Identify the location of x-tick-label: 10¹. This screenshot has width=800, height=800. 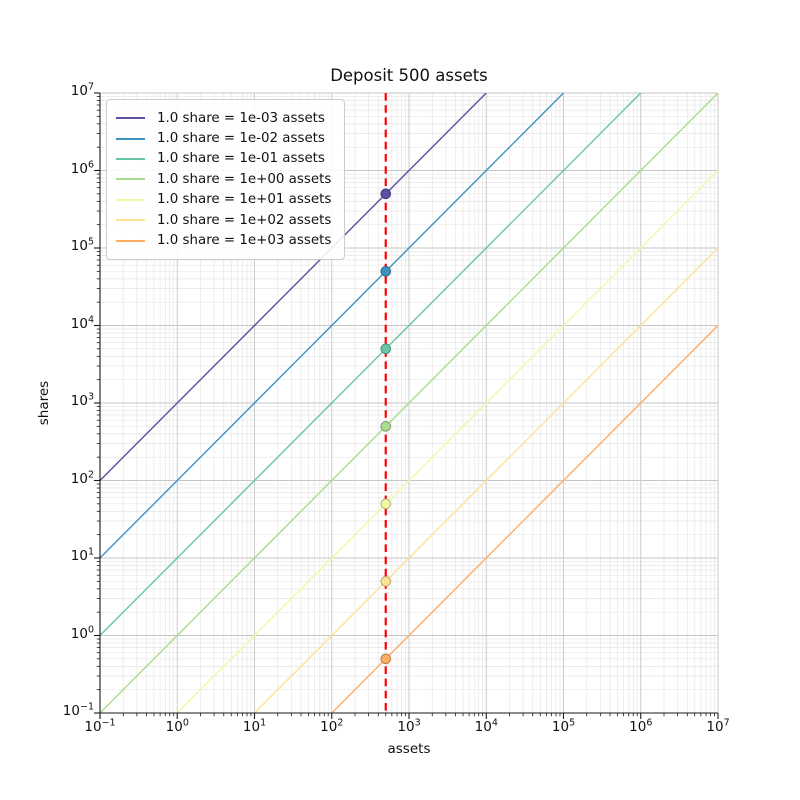
(254, 726).